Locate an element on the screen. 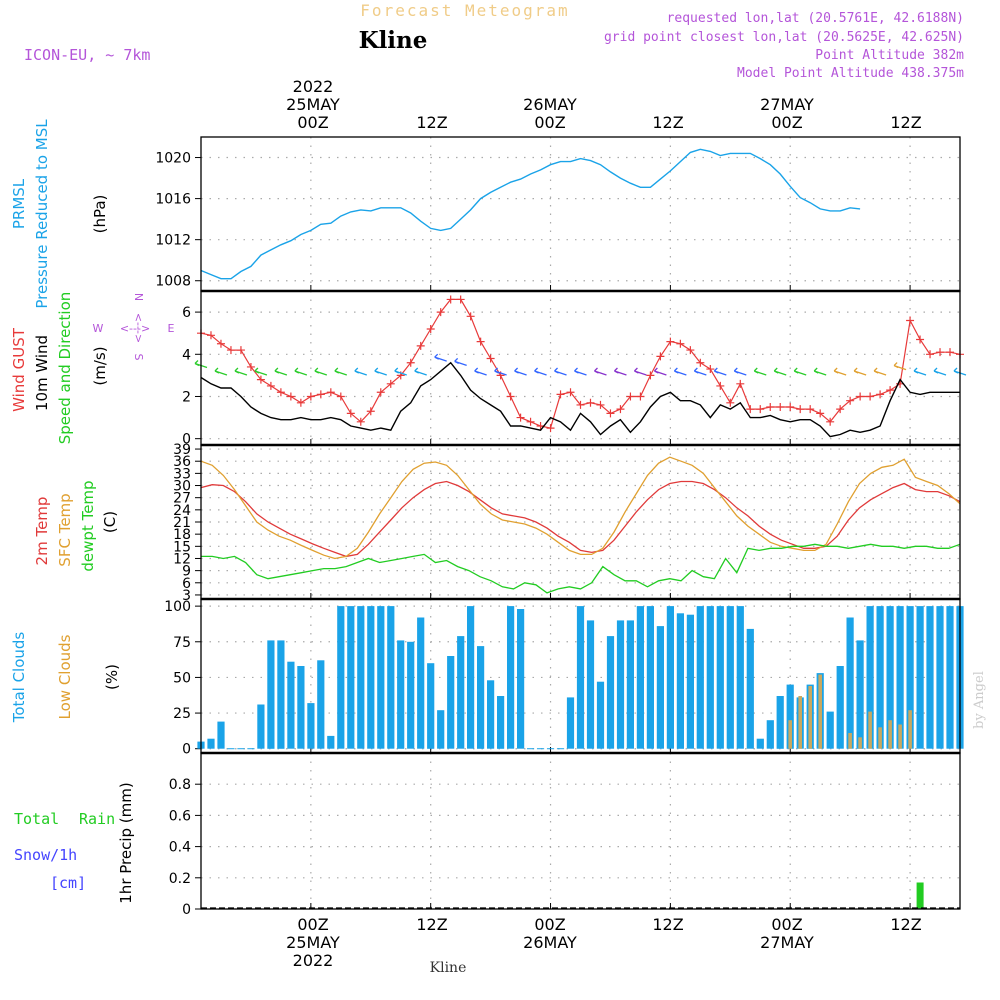 The image size is (1000, 1000). compass-east: E is located at coordinates (171, 328).